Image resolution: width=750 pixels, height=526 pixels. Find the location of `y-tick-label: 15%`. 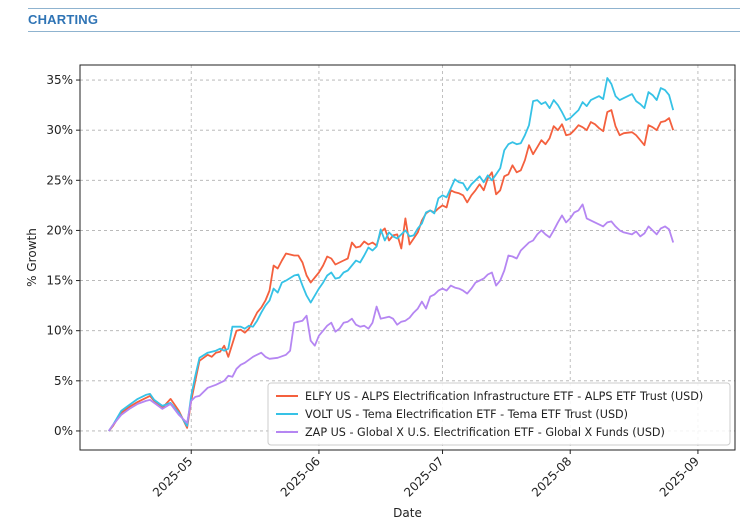

y-tick-label: 15% is located at coordinates (59, 281).